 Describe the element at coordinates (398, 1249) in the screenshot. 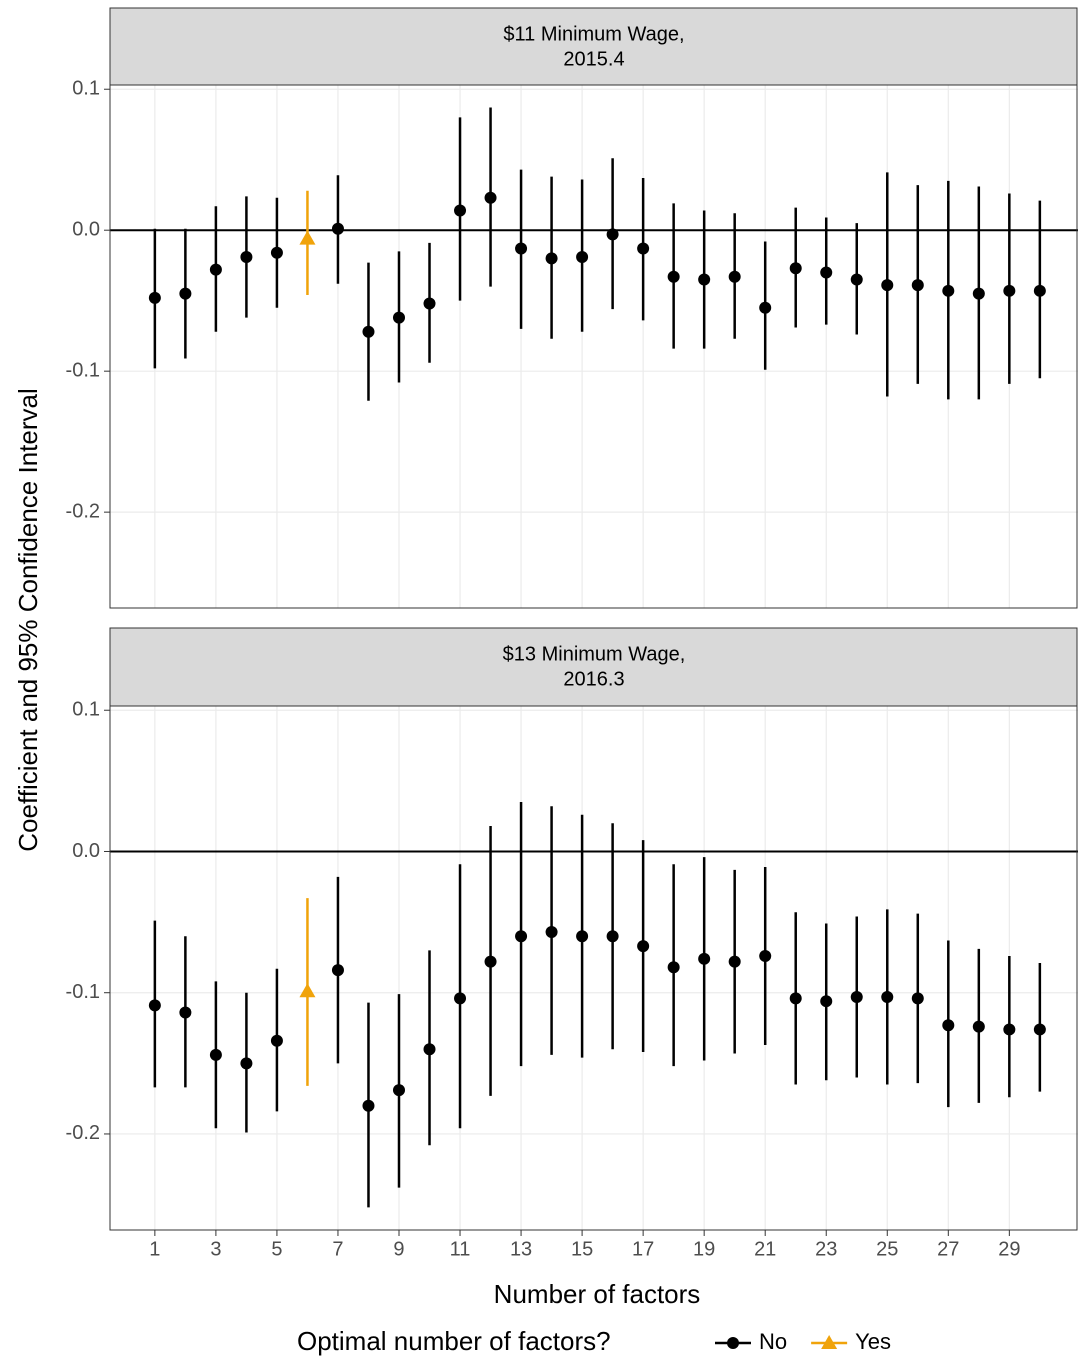

I see `x-tick-label: 9` at that location.